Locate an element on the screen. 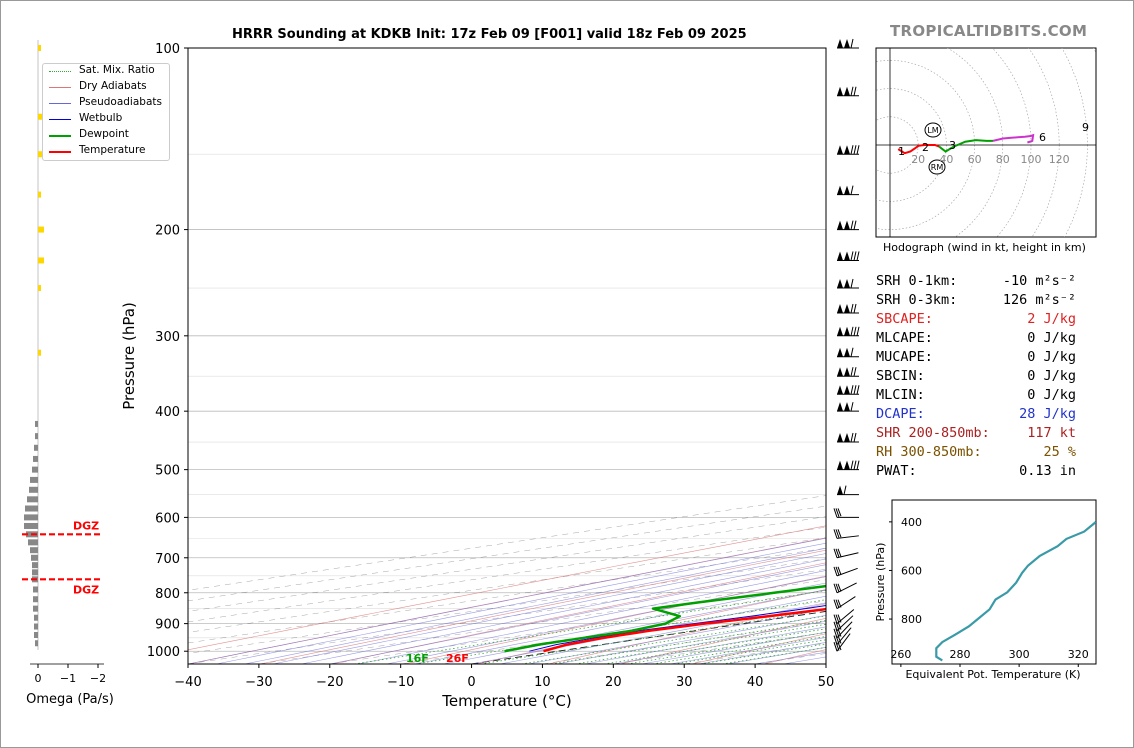 The width and height of the screenshot is (1134, 748). legend-label: Dewpoint is located at coordinates (104, 134).